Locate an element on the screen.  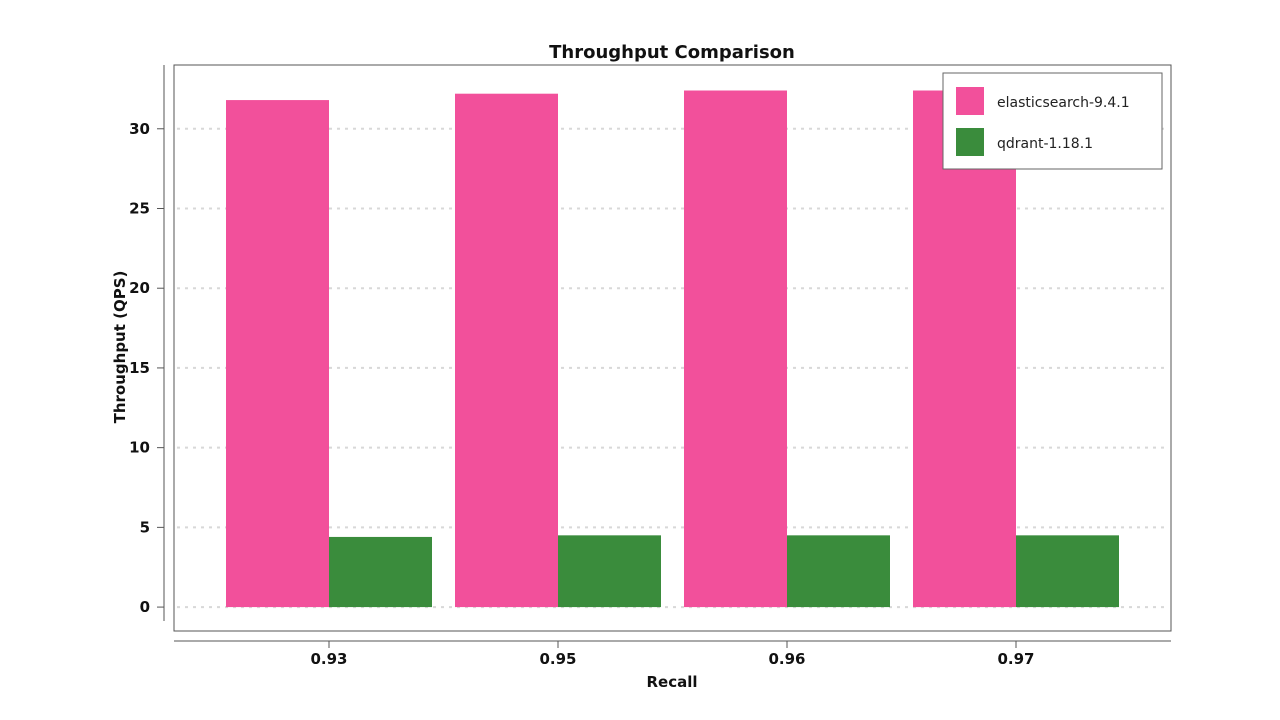
chart-title: Throughput Comparison is located at coordinates (672, 52).